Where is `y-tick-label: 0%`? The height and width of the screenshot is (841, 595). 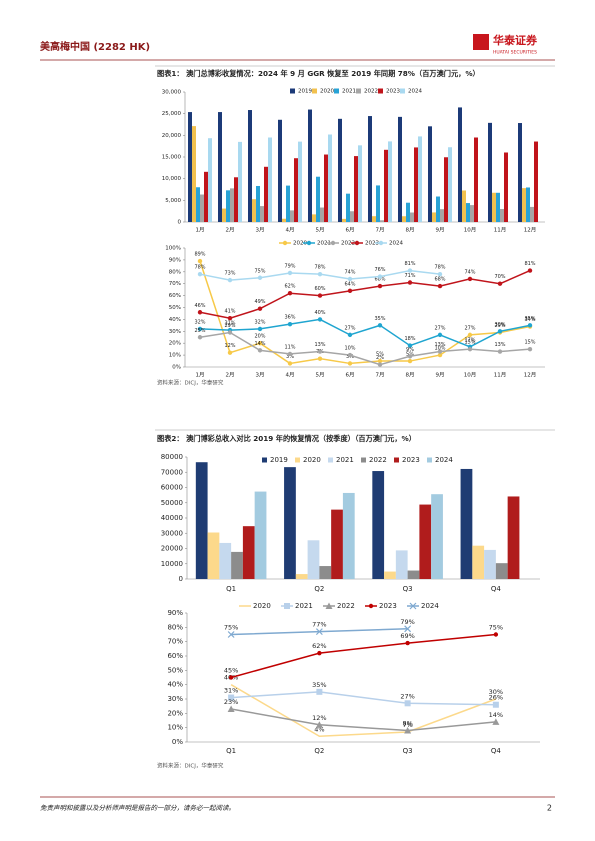 y-tick-label: 0% is located at coordinates (177, 742).